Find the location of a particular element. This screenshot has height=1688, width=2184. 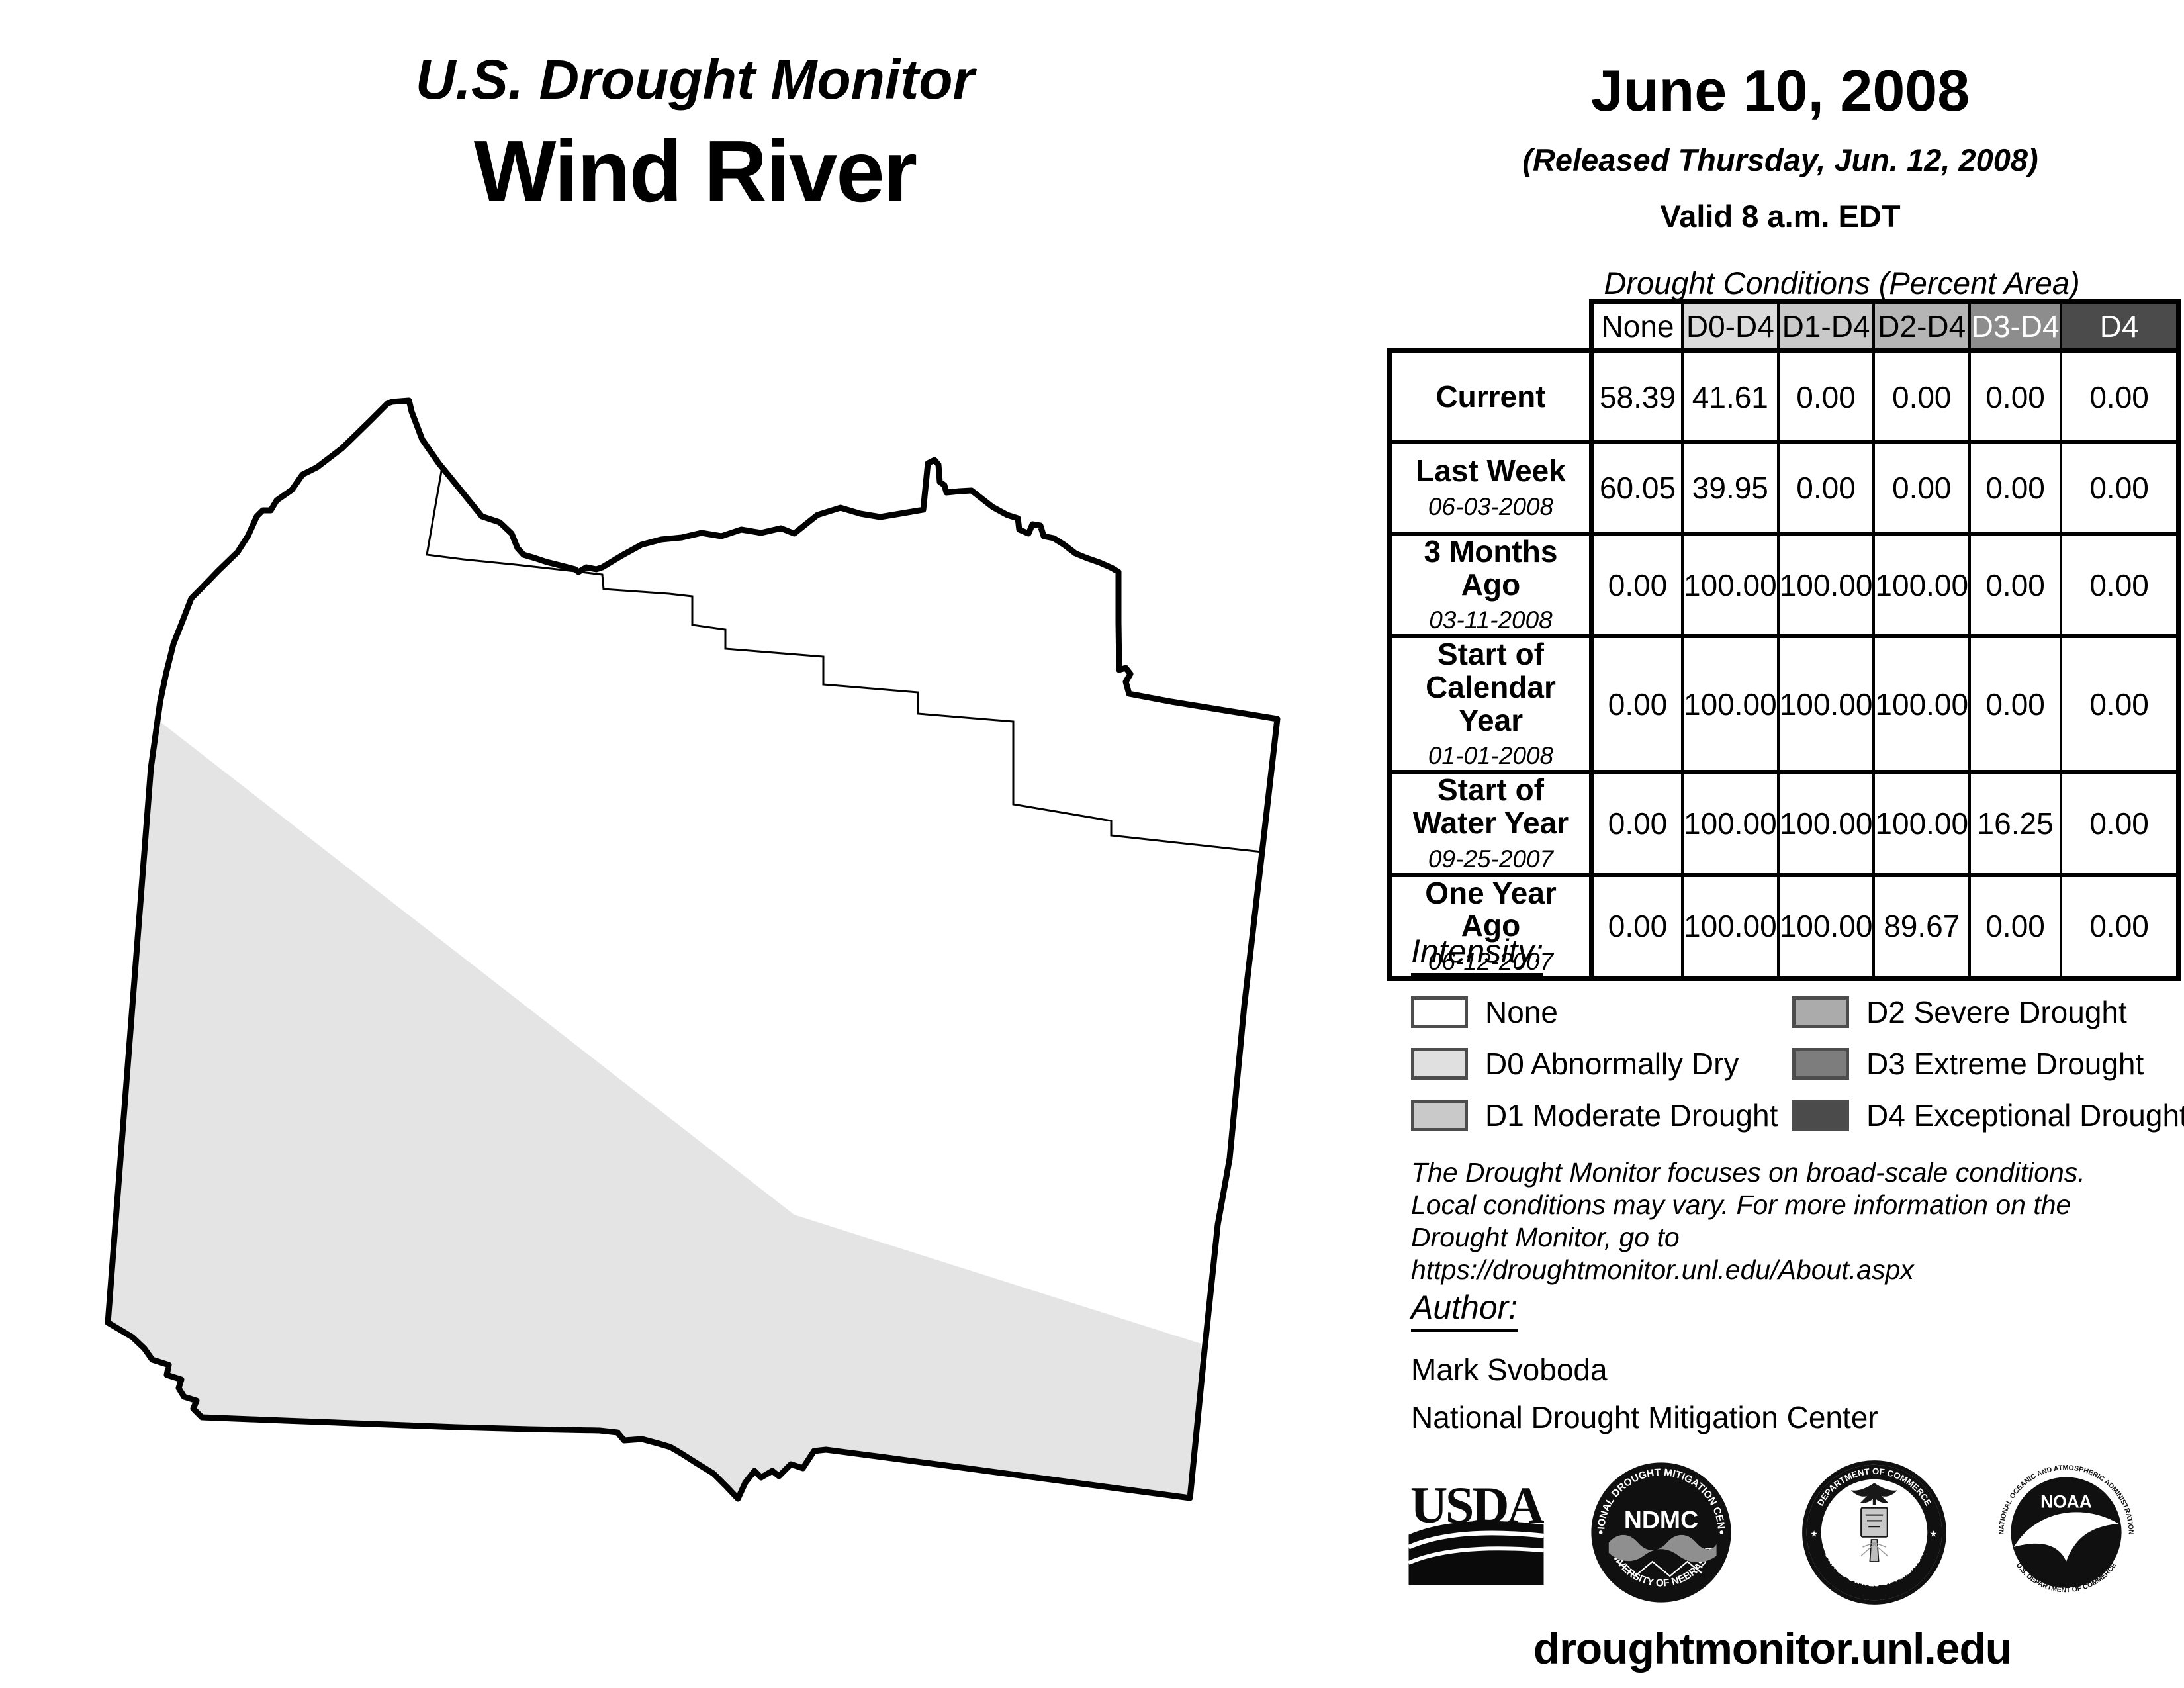

column-header-d1-d4: D1-D4 is located at coordinates (1826, 326).